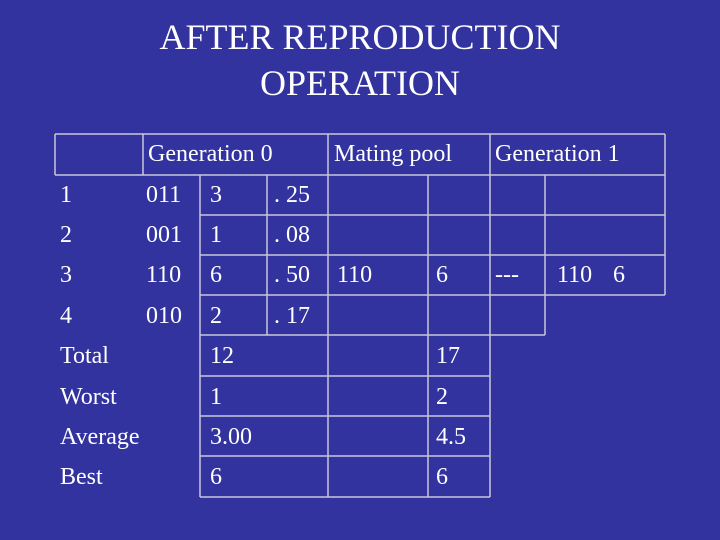  What do you see at coordinates (575, 275) in the screenshot?
I see `row-3-gen1-string: 110` at bounding box center [575, 275].